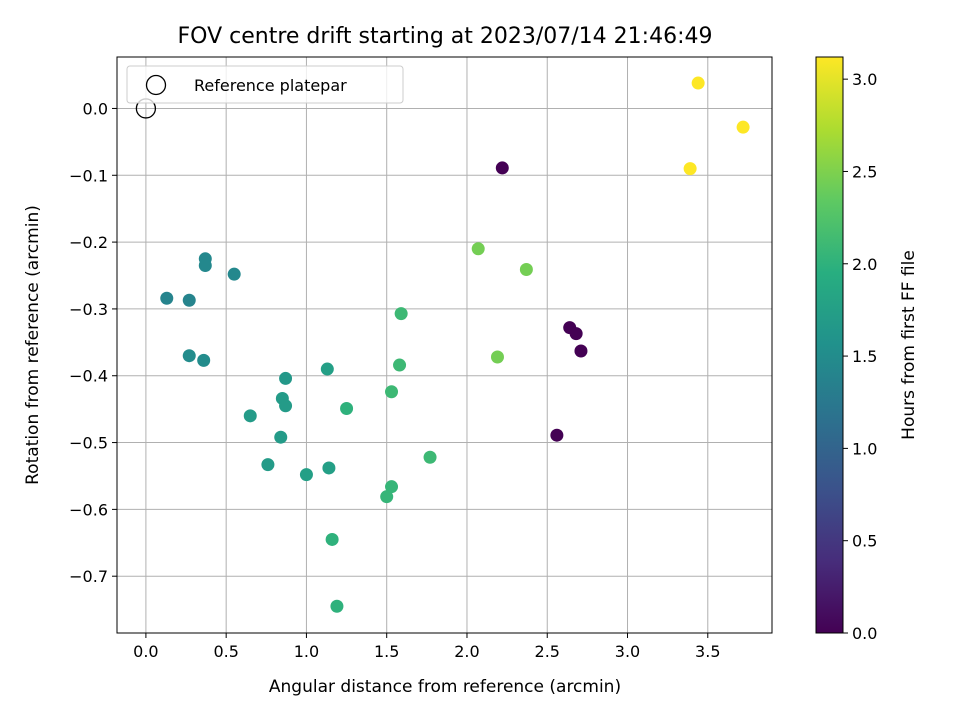 The width and height of the screenshot is (960, 720). I want to click on y-tick-label: −0.2, so click(88, 242).